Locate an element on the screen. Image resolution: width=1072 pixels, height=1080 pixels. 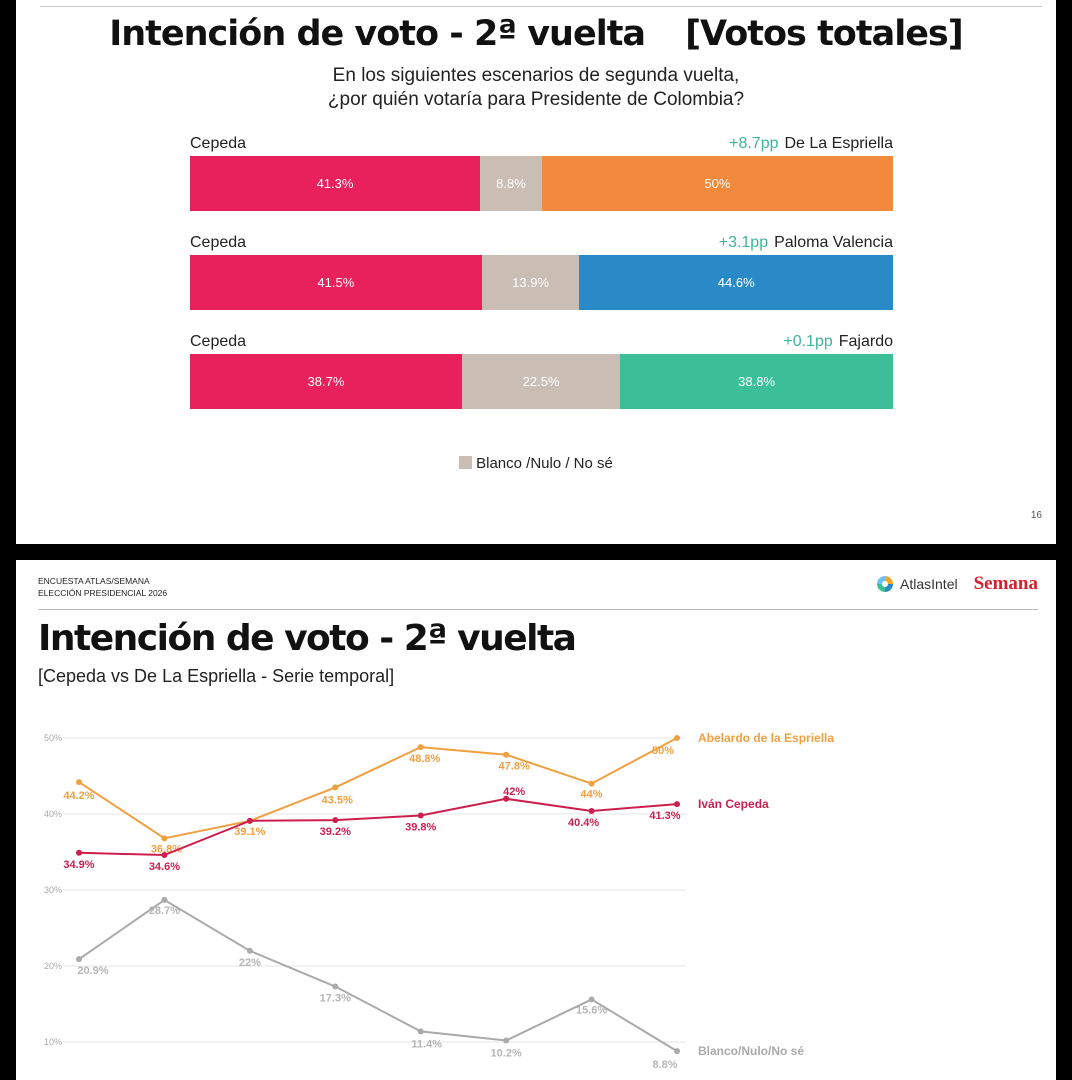
data-label: 11.4% is located at coordinates (426, 1044).